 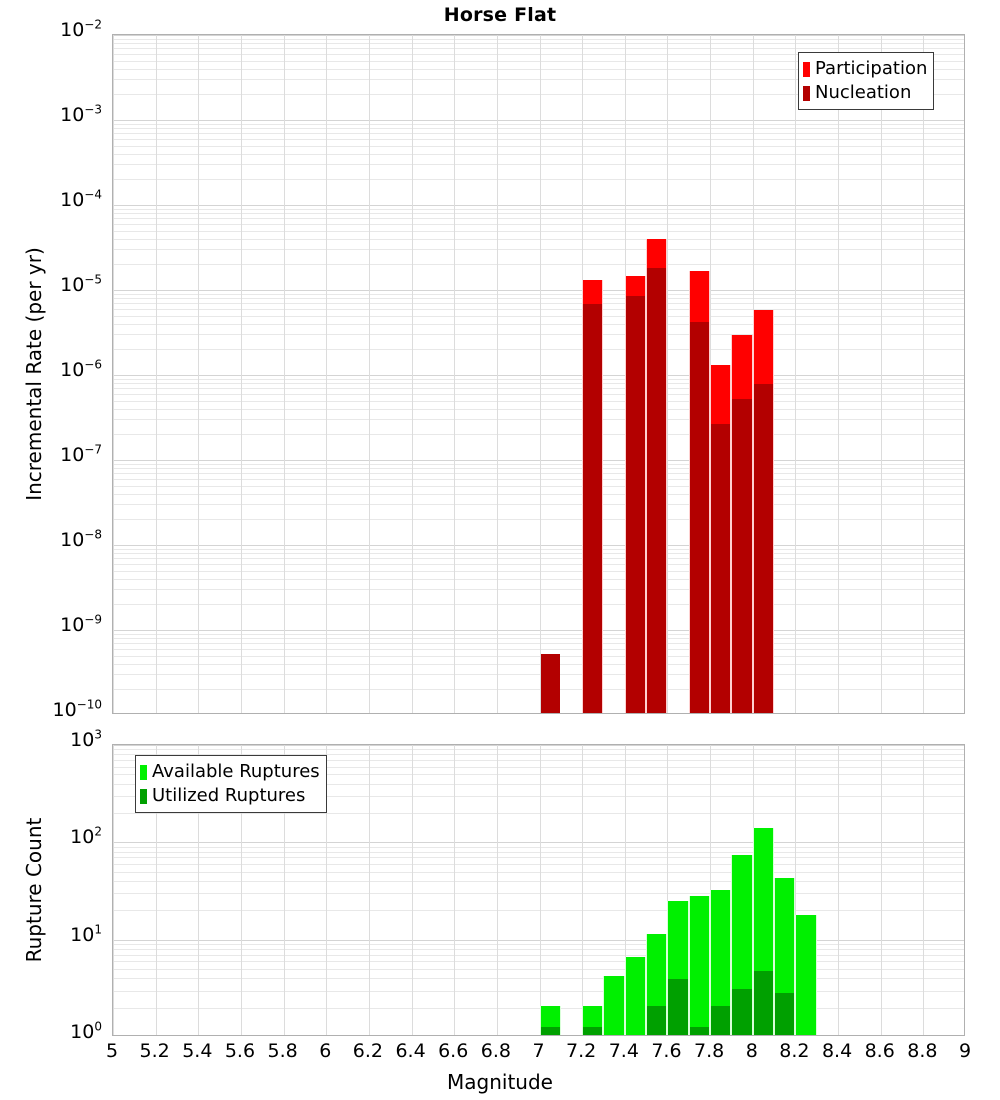 I want to click on x-tick-label: 9, so click(x=965, y=1051).